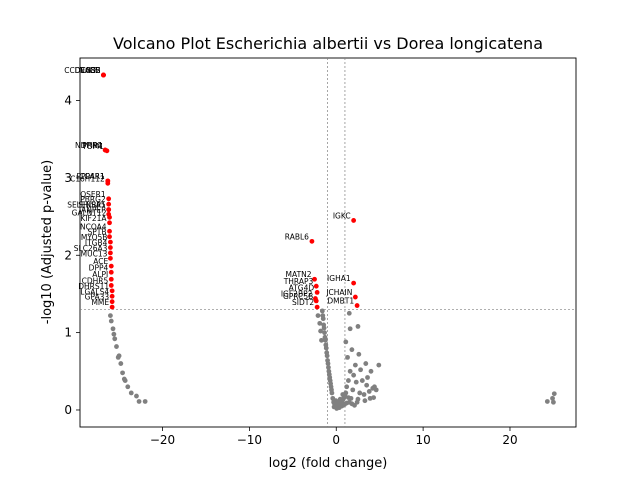  Describe the element at coordinates (162, 440) in the screenshot. I see `x-tick-label: −20` at that location.